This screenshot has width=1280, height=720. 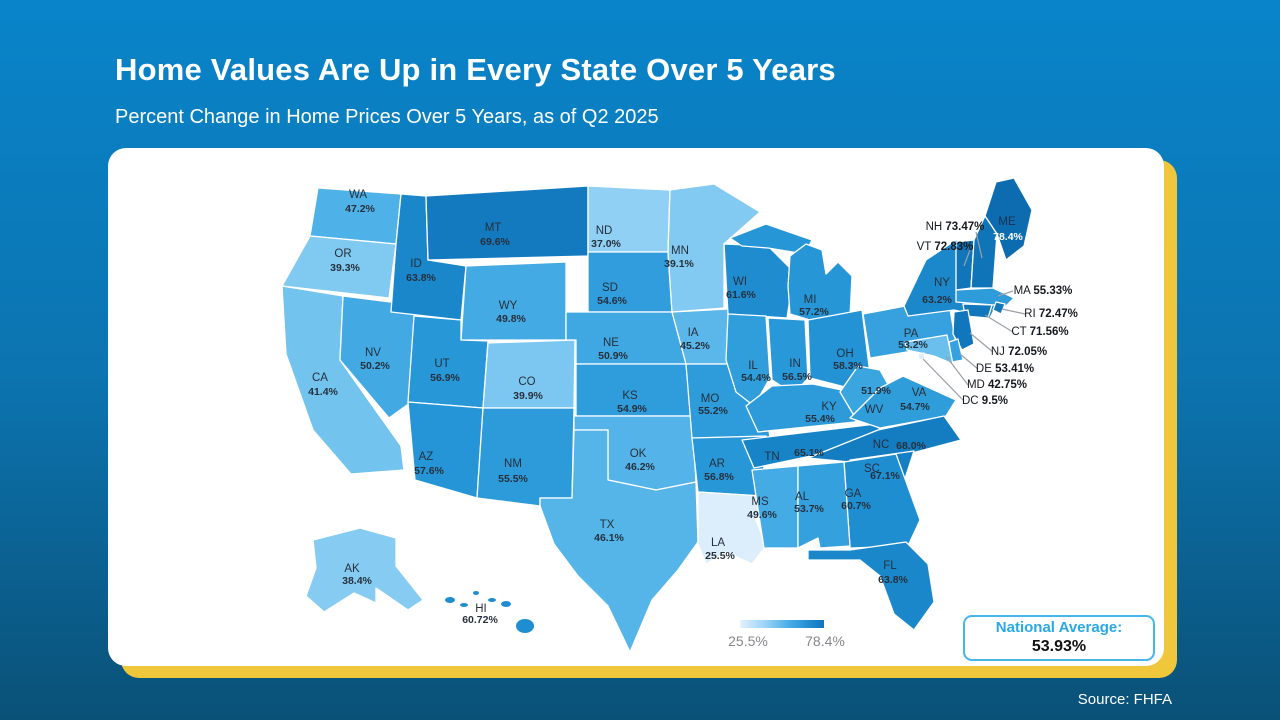 What do you see at coordinates (820, 282) in the screenshot?
I see `state-shape-mi` at bounding box center [820, 282].